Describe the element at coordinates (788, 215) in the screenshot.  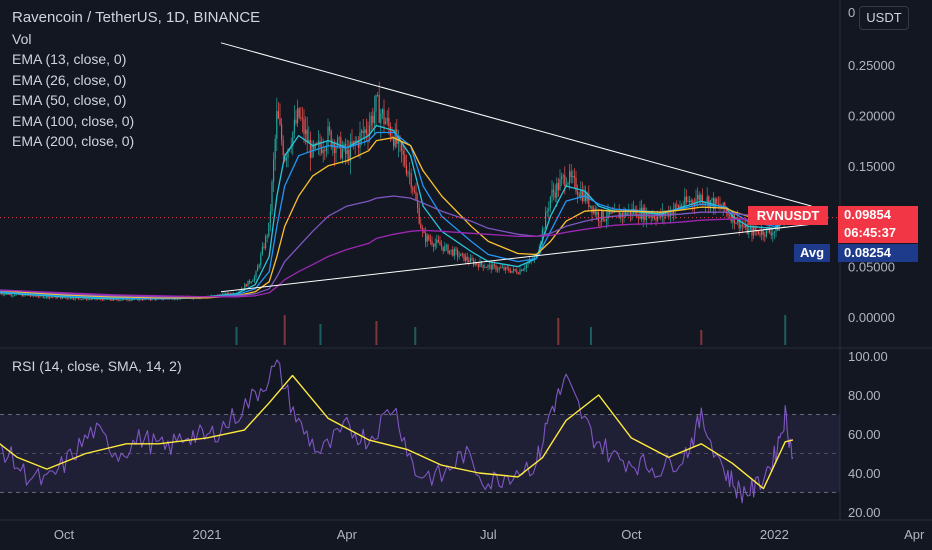
I see `symbol-tag: RVNUSDT` at that location.